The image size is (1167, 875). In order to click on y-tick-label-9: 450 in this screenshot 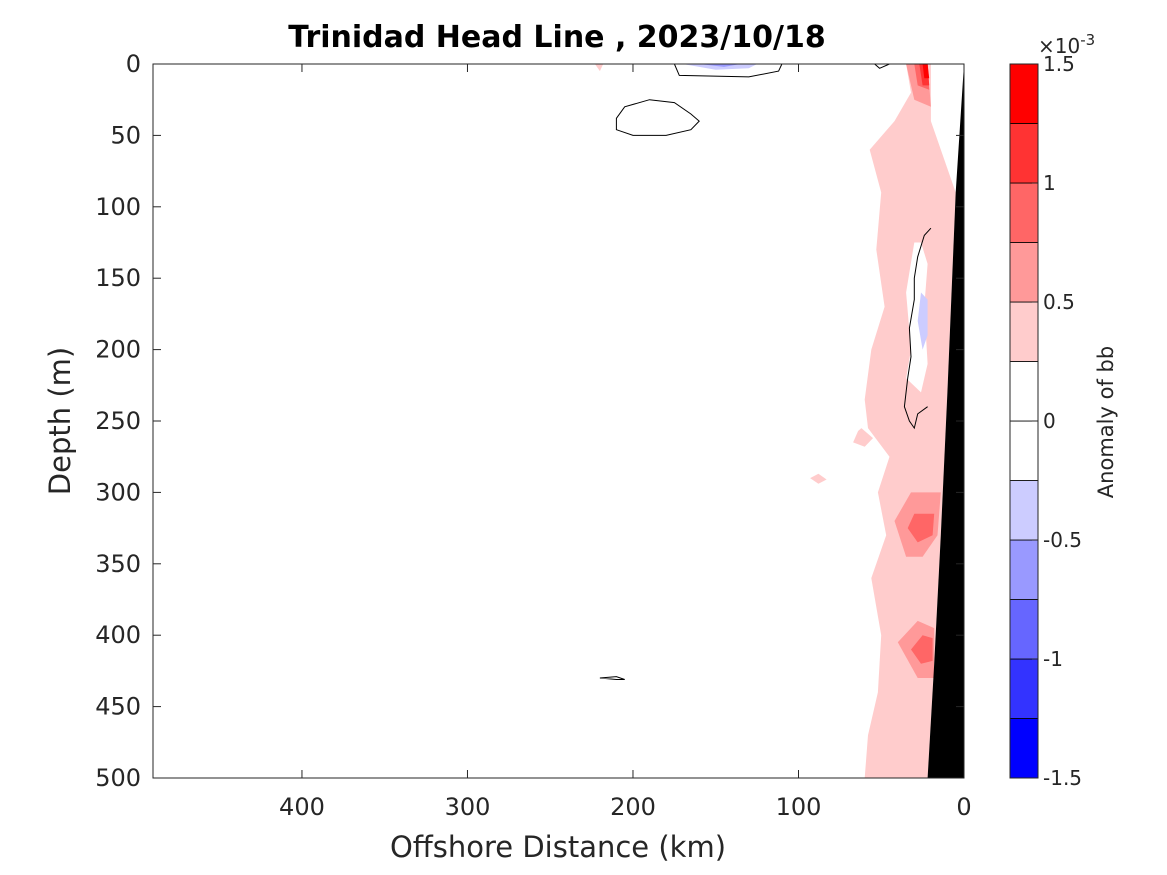, I will do `click(118, 707)`.